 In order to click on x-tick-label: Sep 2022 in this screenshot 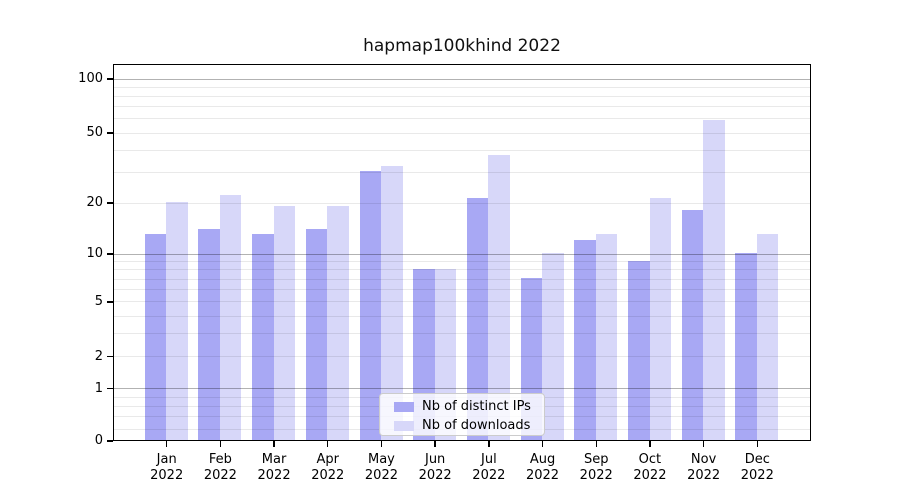, I will do `click(596, 467)`.